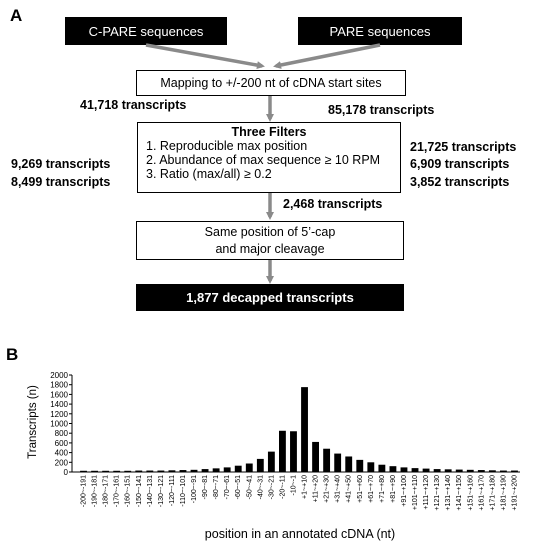  What do you see at coordinates (172, 490) in the screenshot?
I see `x-tick-label: -120~-111` at bounding box center [172, 490].